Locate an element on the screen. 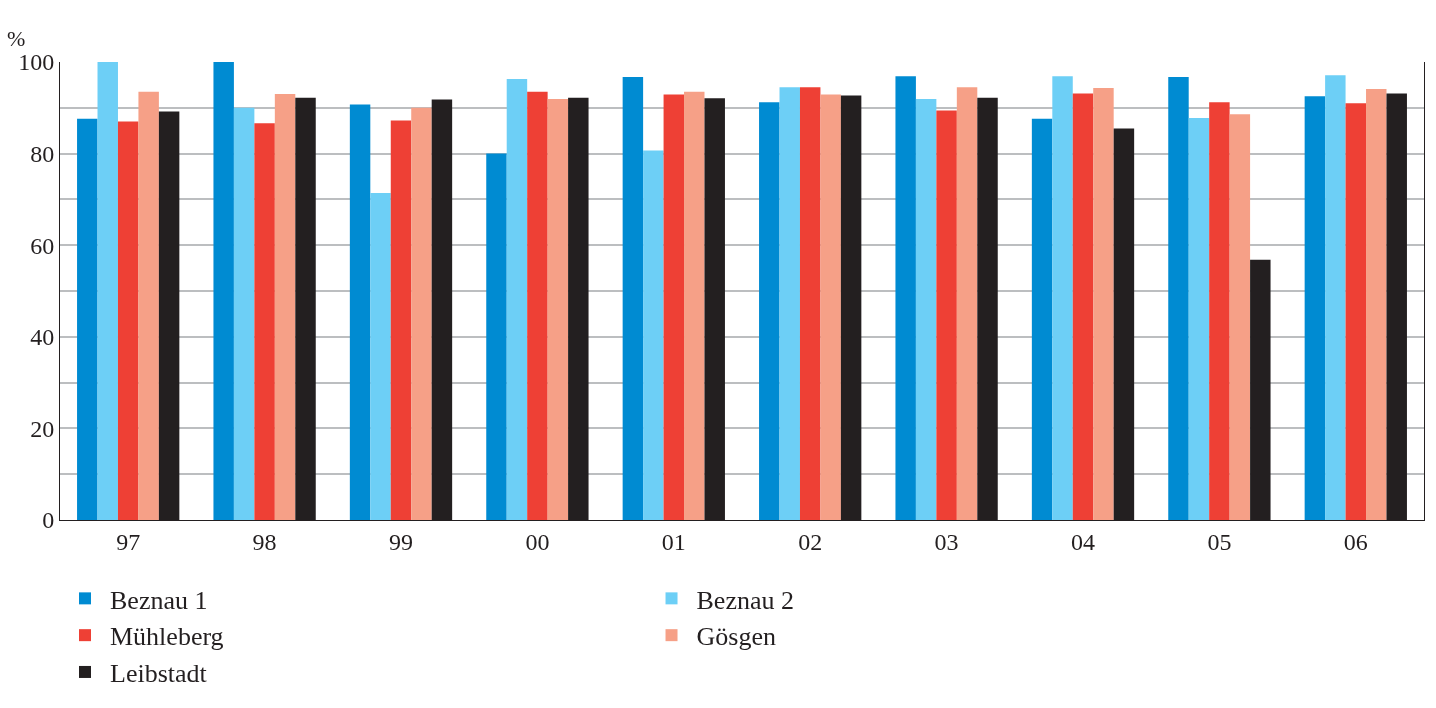 This screenshot has width=1436, height=708. legend-label: Mühleberg is located at coordinates (167, 637).